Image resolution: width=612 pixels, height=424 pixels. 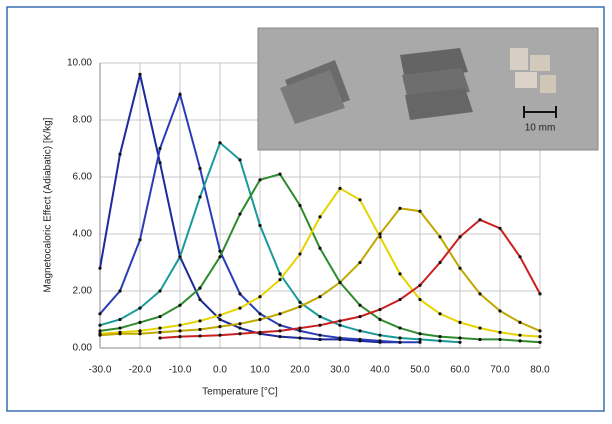 I want to click on x-tick-label: 60.0, so click(x=460, y=370).